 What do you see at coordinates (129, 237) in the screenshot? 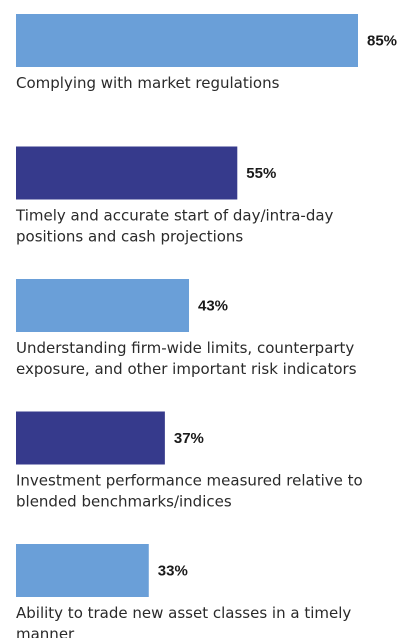
I see `category-label-line: positions and cash projections` at bounding box center [129, 237].